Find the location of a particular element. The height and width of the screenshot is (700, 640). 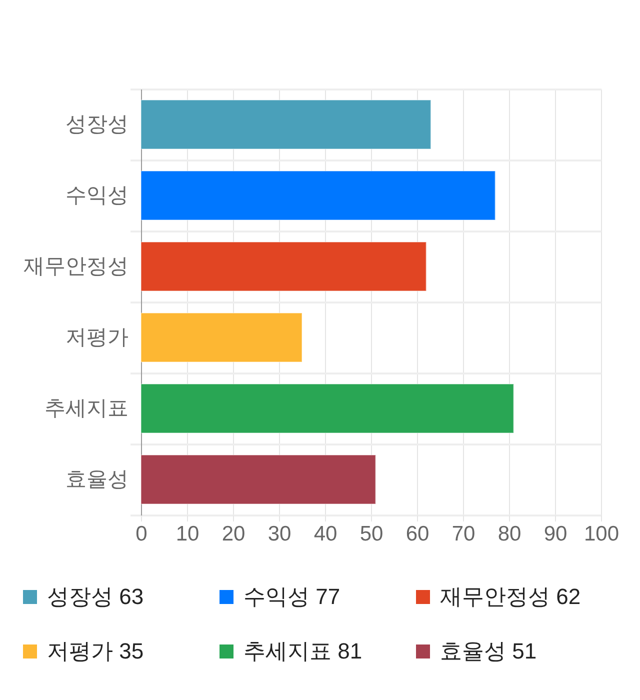

x-tick-label: 20 is located at coordinates (234, 534).